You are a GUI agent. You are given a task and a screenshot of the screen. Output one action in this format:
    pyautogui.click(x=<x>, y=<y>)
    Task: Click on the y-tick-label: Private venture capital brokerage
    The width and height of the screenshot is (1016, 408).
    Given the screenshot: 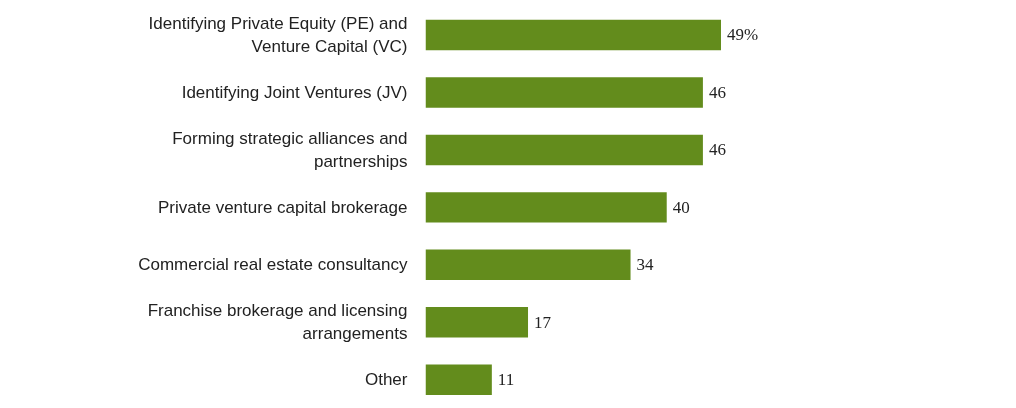 What is the action you would take?
    pyautogui.click(x=283, y=207)
    